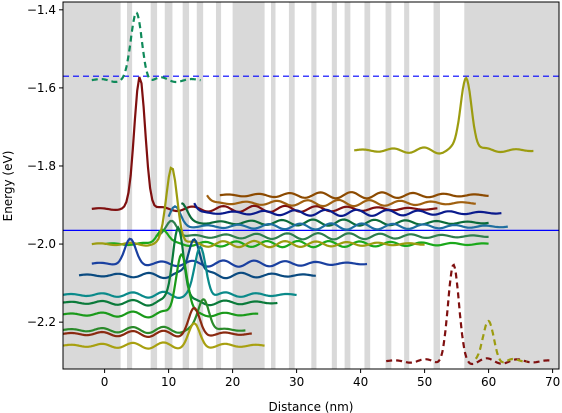  What do you see at coordinates (424, 382) in the screenshot?
I see `x-tick-label: 50` at bounding box center [424, 382].